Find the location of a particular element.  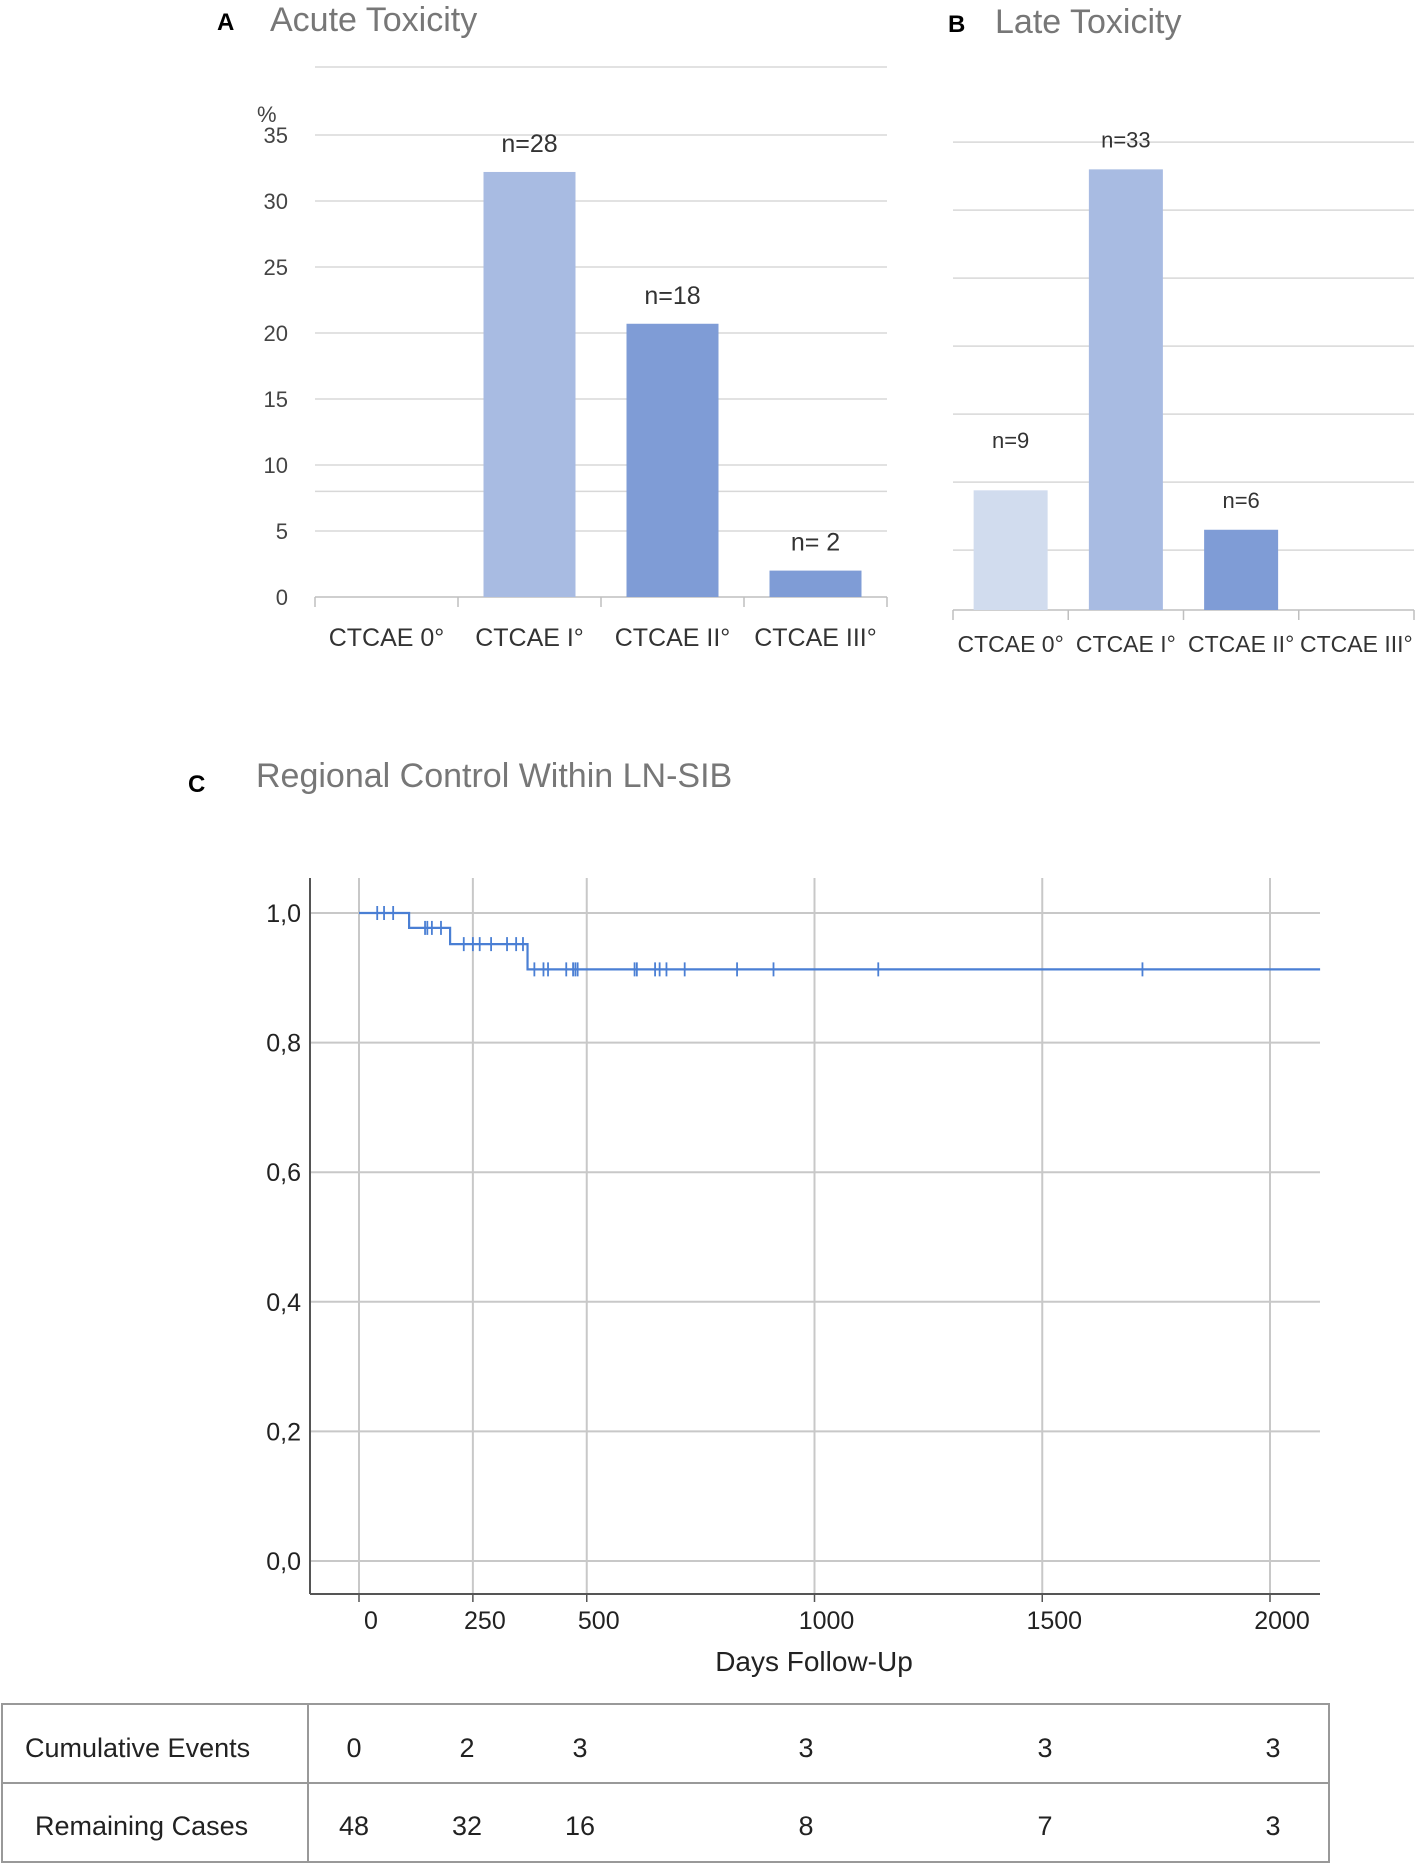

panel-c-y-tick-label: 1,0 is located at coordinates (283, 914).